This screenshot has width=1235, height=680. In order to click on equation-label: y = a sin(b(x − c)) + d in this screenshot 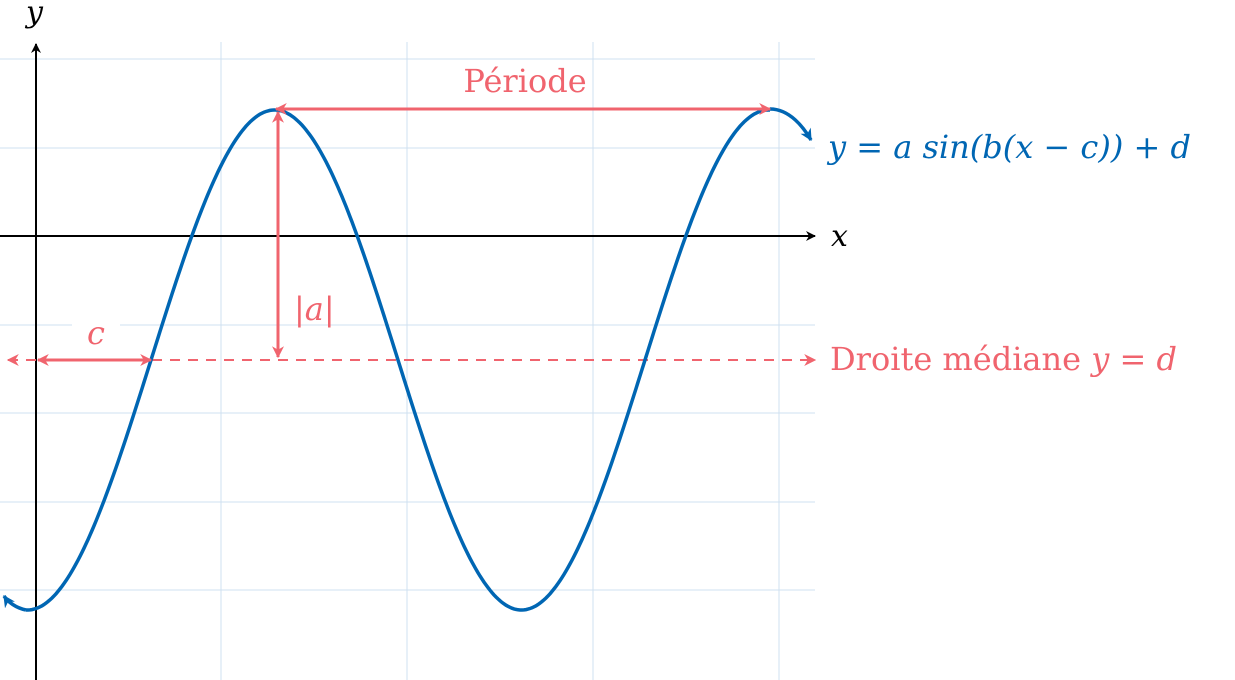, I will do `click(1008, 147)`.